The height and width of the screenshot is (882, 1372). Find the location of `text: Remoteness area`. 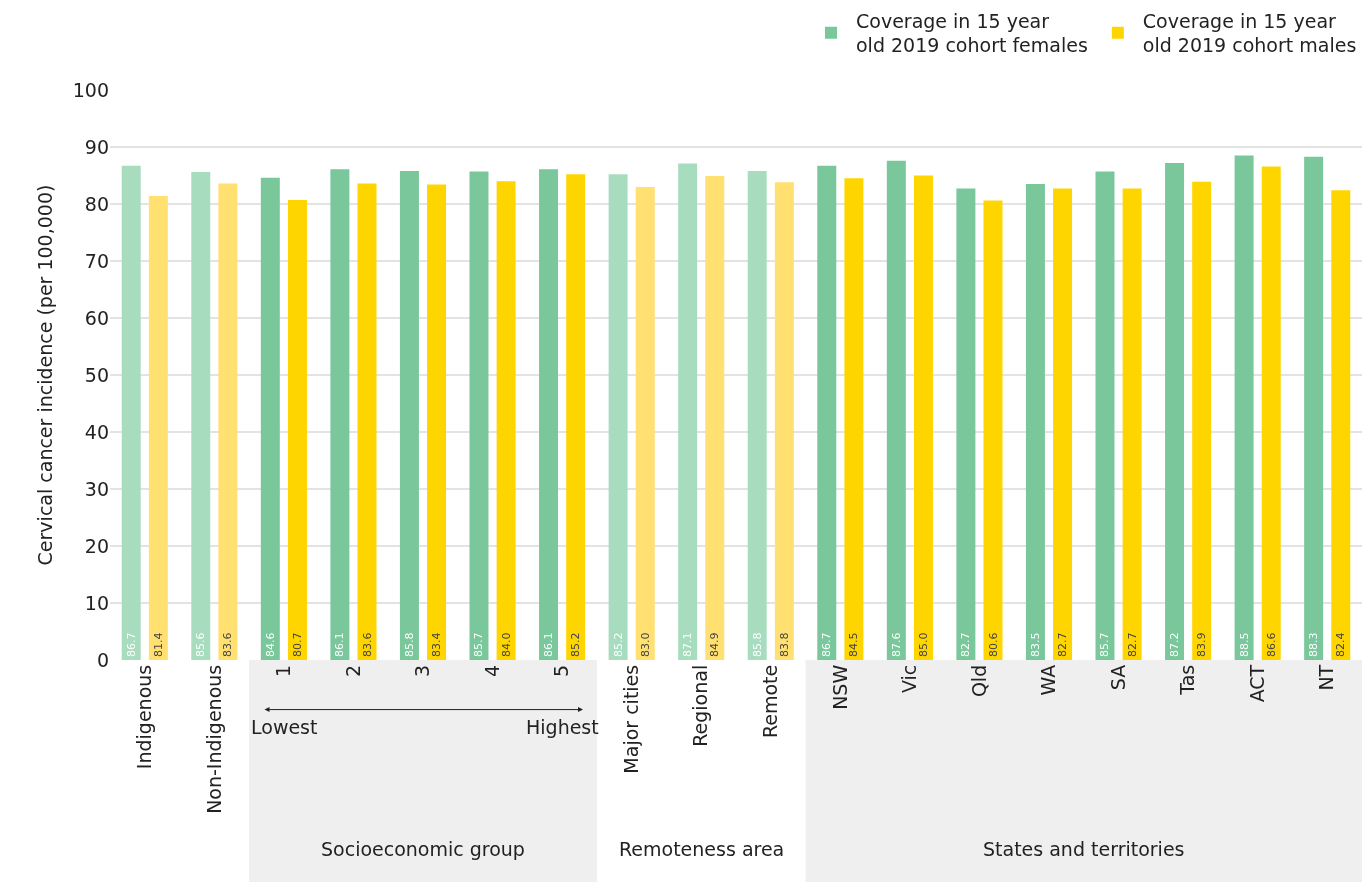

text: Remoteness area is located at coordinates (702, 849).